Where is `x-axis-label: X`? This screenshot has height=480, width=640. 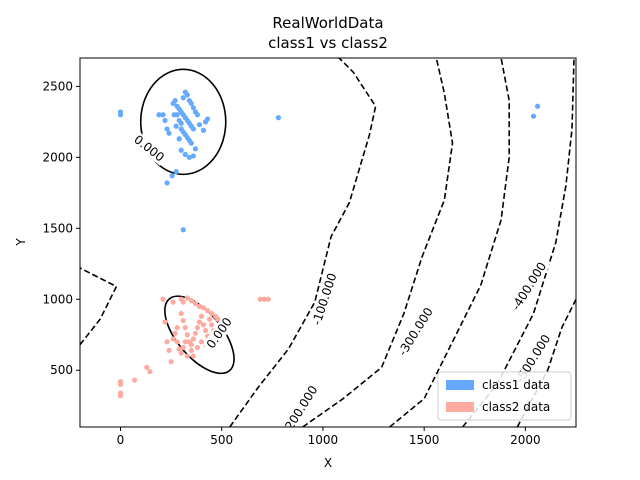 x-axis-label: X is located at coordinates (328, 463).